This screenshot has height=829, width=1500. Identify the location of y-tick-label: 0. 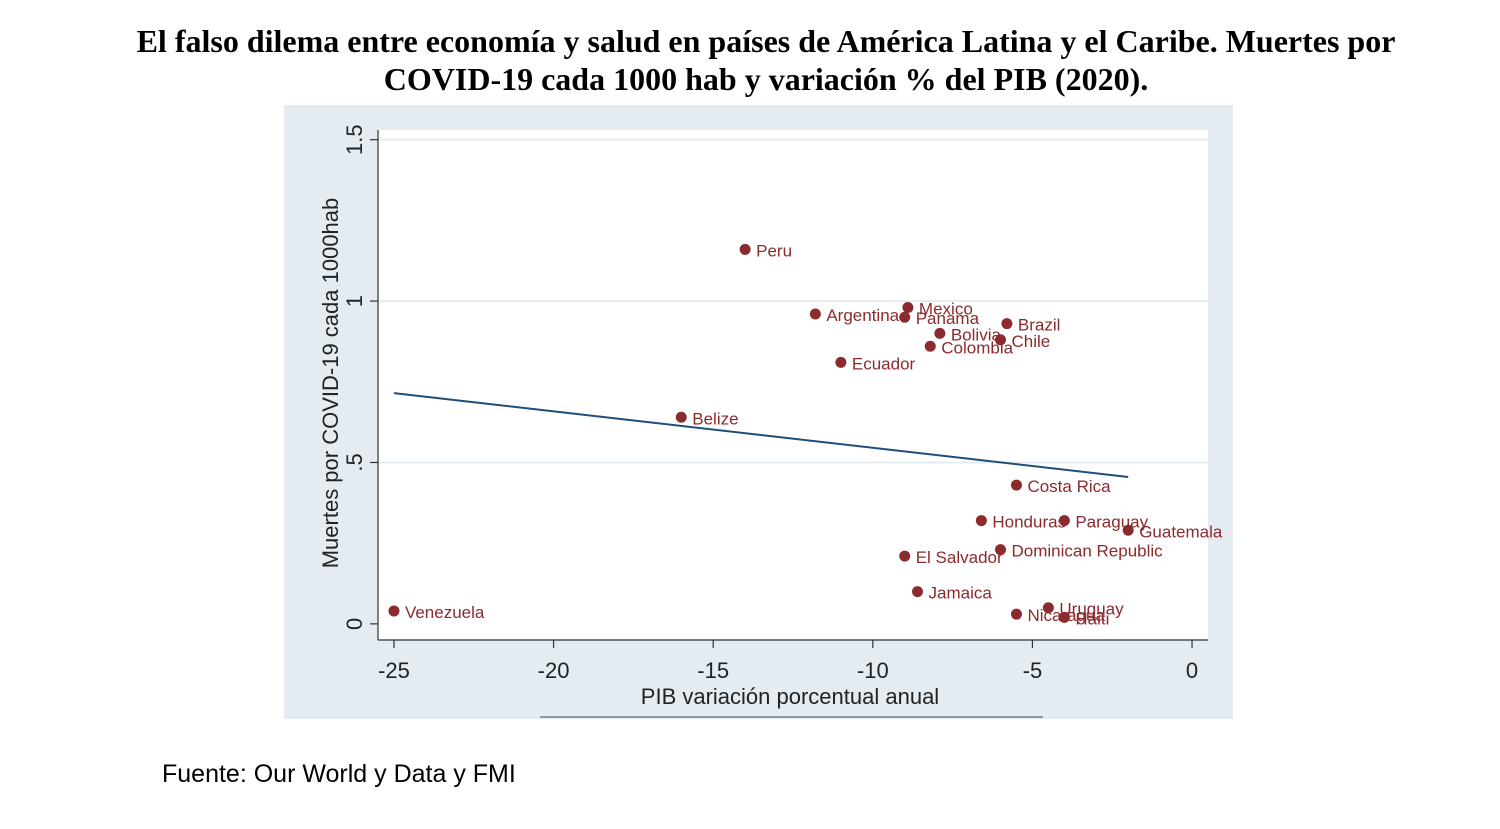
(354, 624).